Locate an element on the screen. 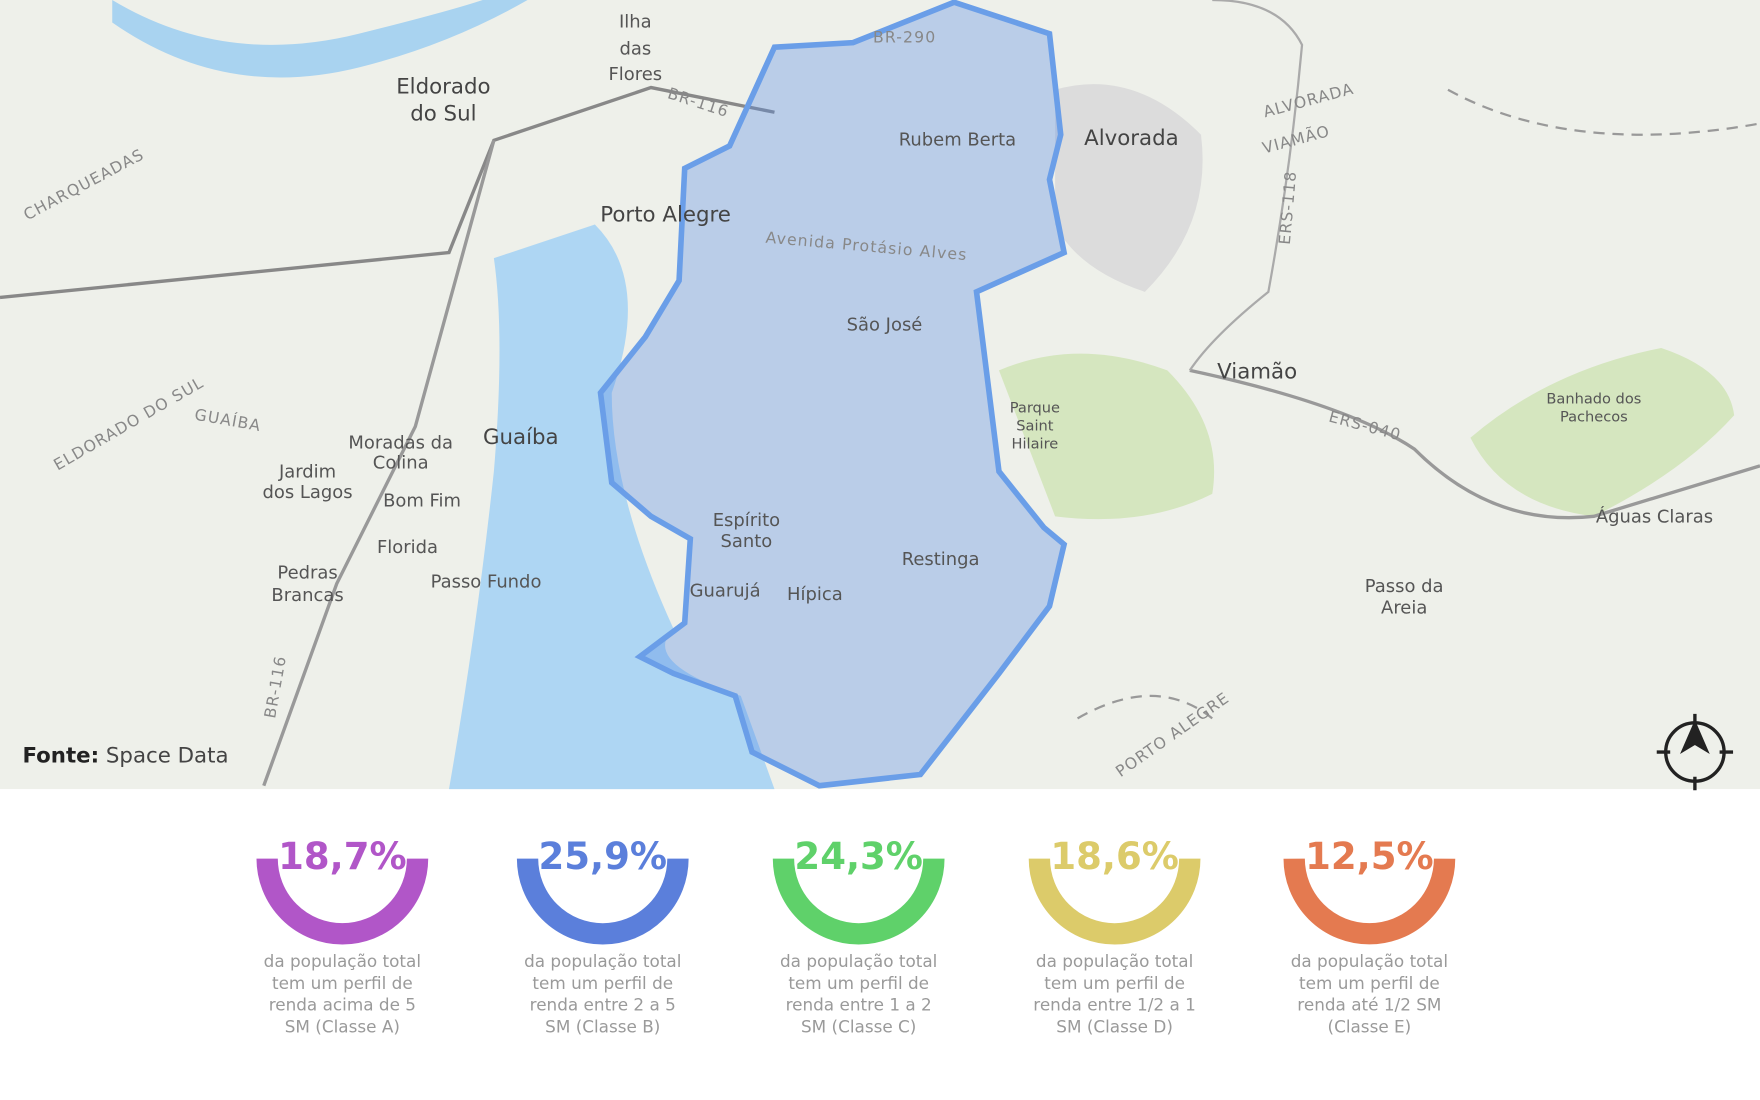  stat-description: renda entre 1/2 a 1 is located at coordinates (1114, 1005).